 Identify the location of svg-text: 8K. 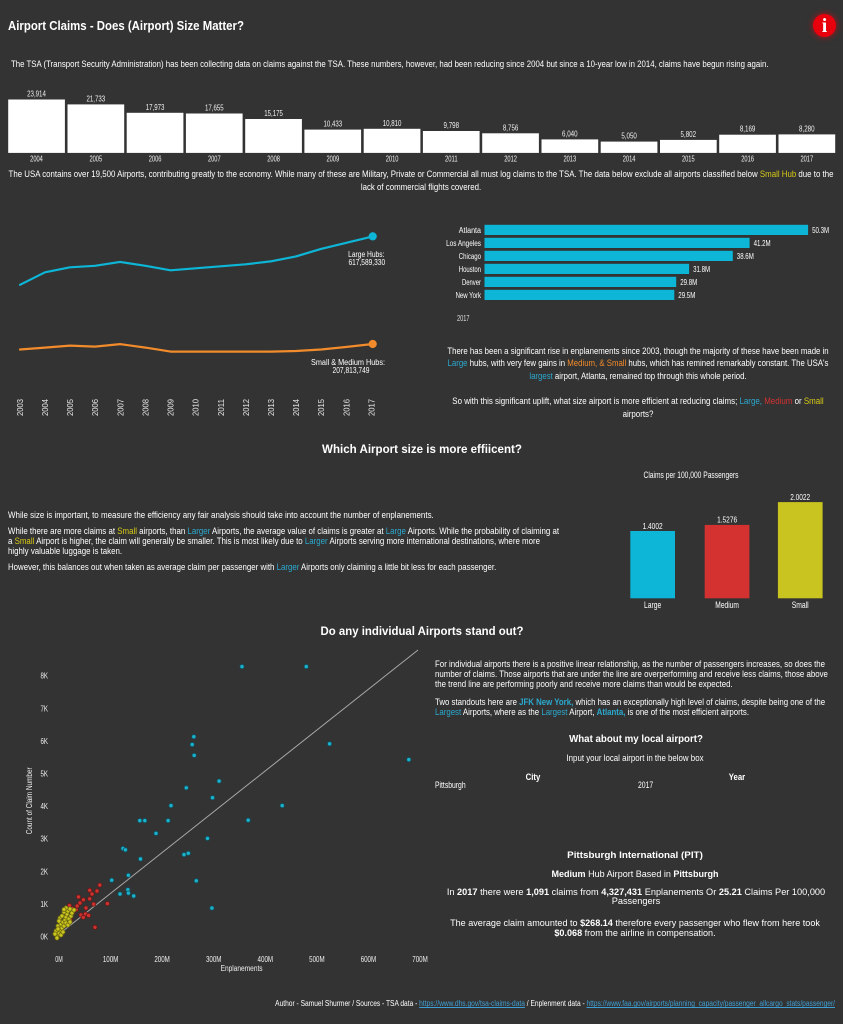
(45, 676).